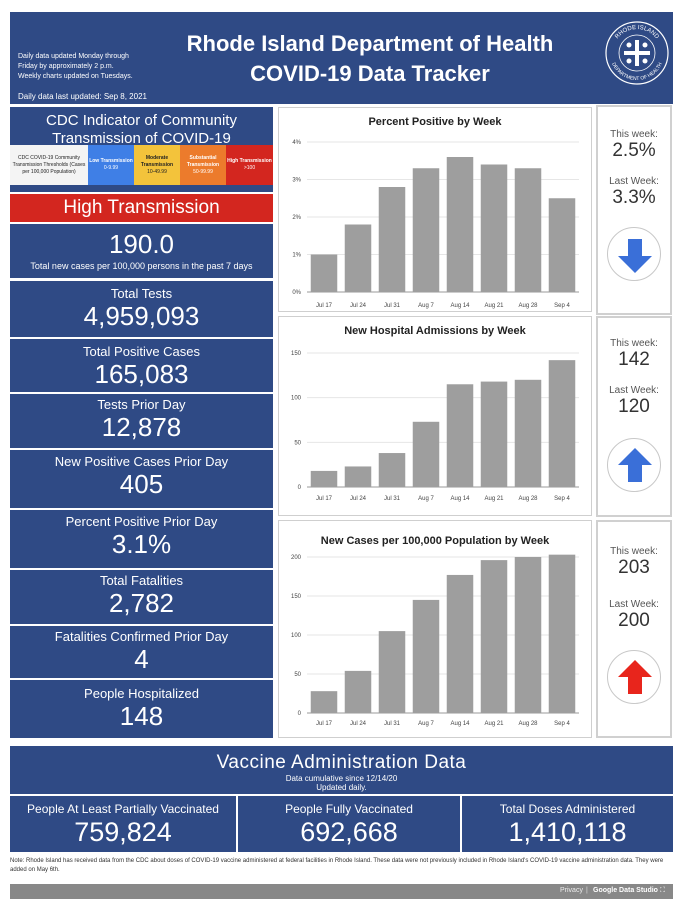 Image resolution: width=696 pixels, height=914 pixels. Describe the element at coordinates (349, 809) in the screenshot. I see `vaccine-label: People Fully Vaccinated` at that location.